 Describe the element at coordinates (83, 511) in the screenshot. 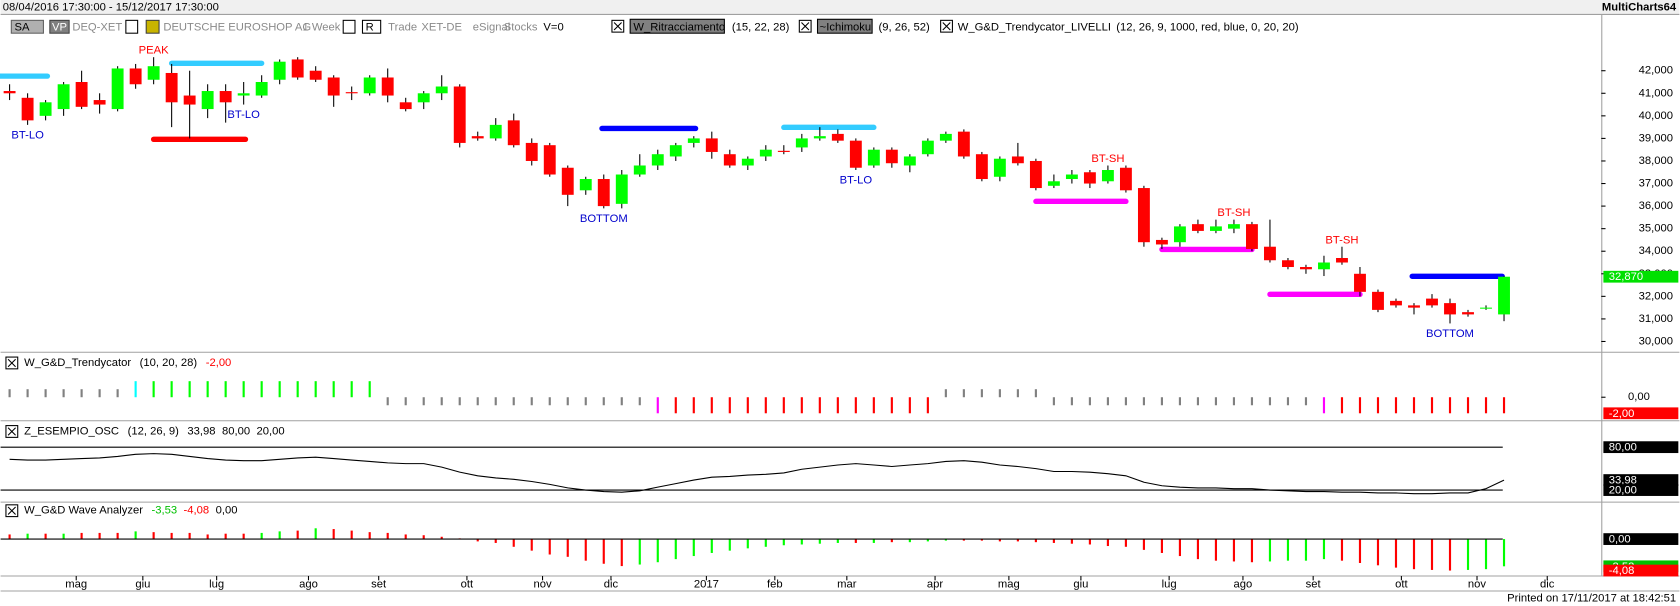

I see `header-item: W_G&D Wave Analyzer` at that location.